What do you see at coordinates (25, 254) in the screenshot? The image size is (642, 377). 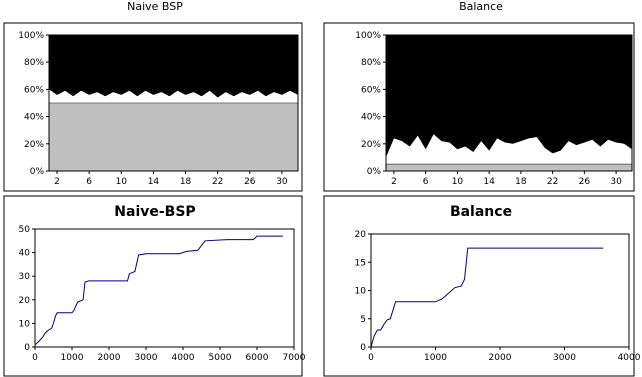 I see `y-tick-label: 40` at bounding box center [25, 254].